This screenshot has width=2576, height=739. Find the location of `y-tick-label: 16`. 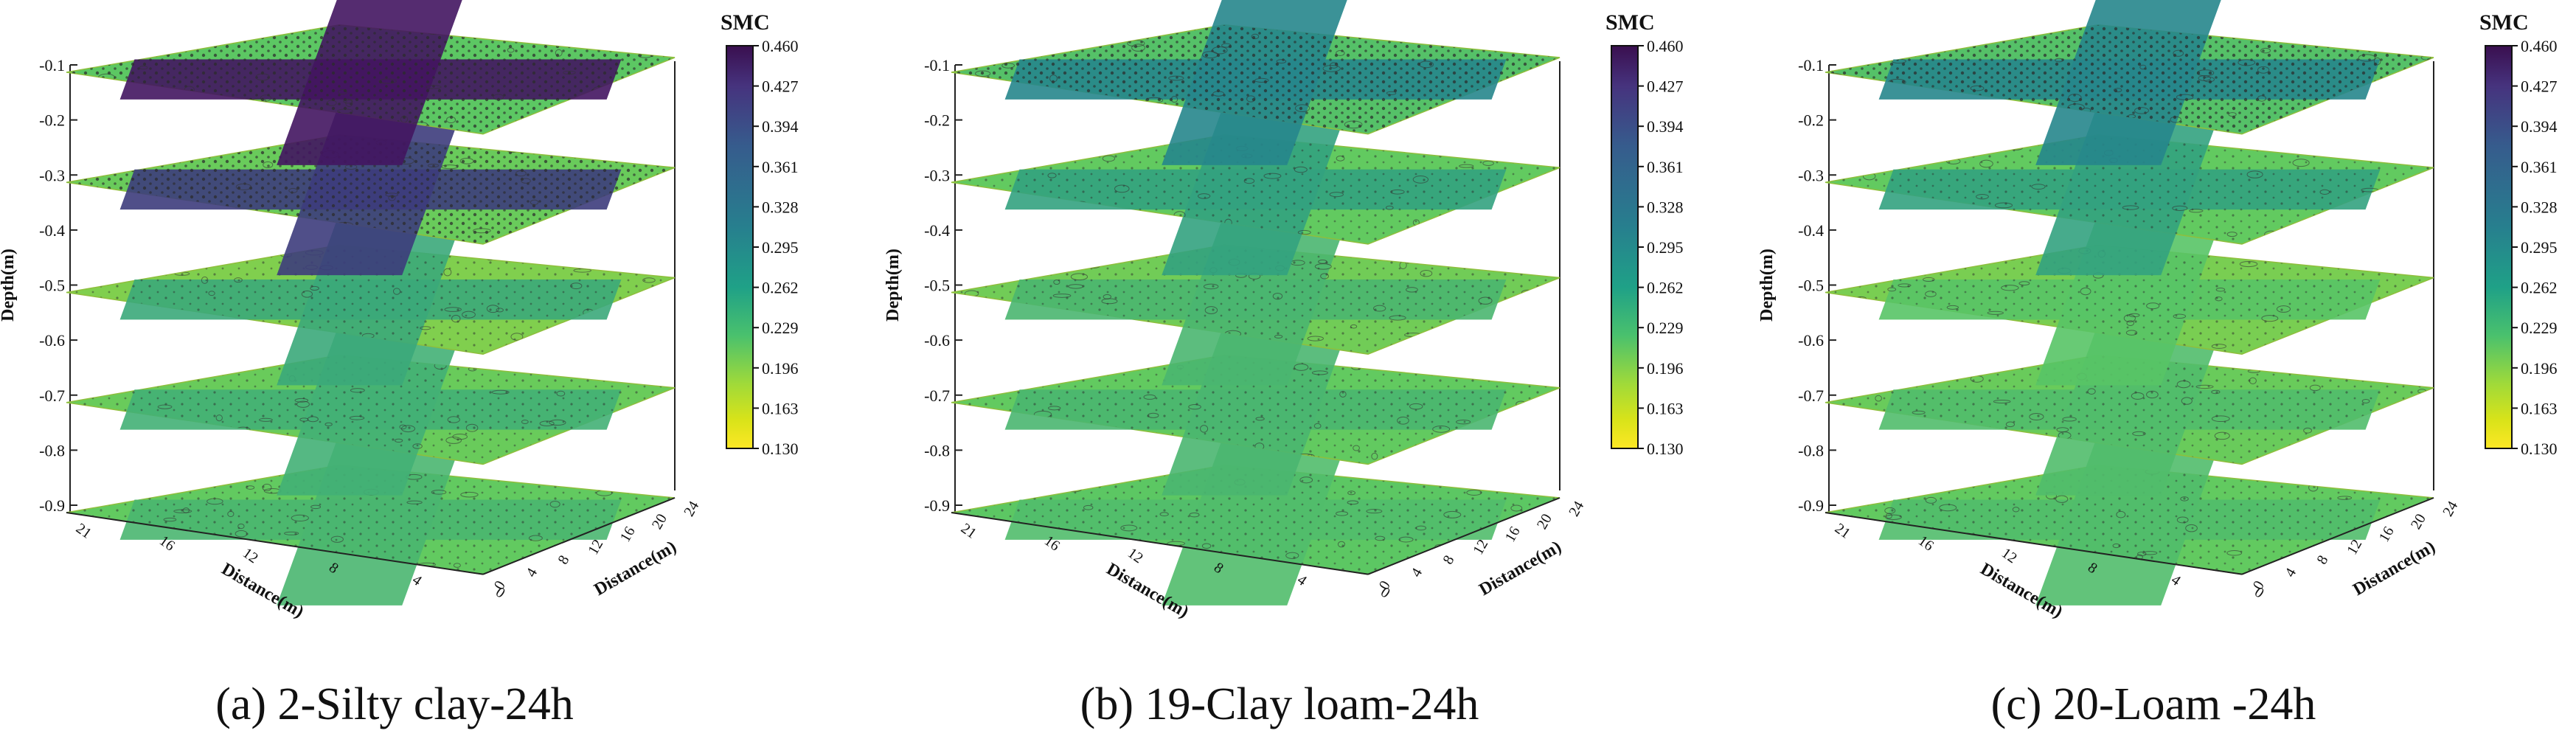

y-tick-label: 16 is located at coordinates (628, 534).